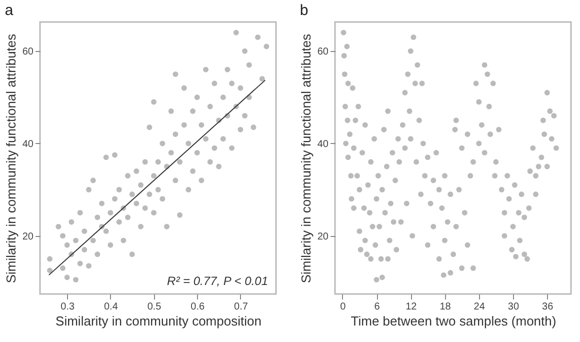  I want to click on x-tick-label: 36, so click(548, 307).